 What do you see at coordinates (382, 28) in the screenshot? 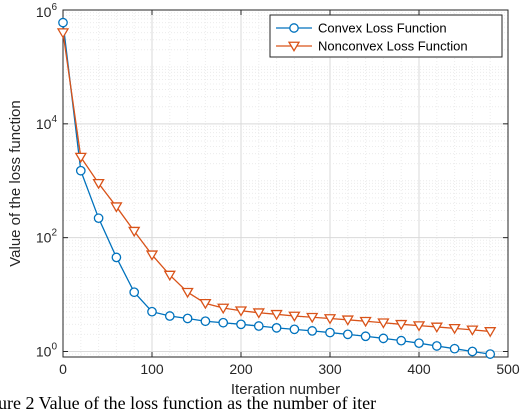
I see `legend-label: Convex Loss Function` at bounding box center [382, 28].